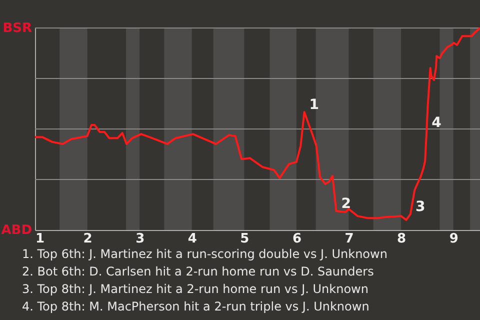  Describe the element at coordinates (349, 239) in the screenshot. I see `x-tick-label: 7` at that location.